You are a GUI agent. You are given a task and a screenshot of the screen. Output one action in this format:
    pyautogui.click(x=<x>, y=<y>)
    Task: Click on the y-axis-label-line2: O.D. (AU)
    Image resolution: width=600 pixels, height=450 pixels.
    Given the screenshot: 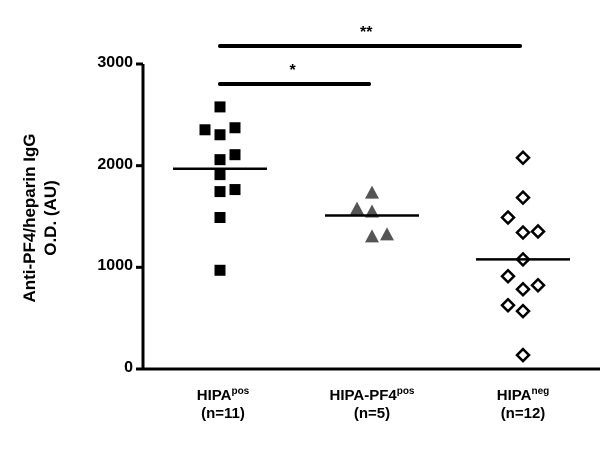 What is the action you would take?
    pyautogui.click(x=50, y=218)
    